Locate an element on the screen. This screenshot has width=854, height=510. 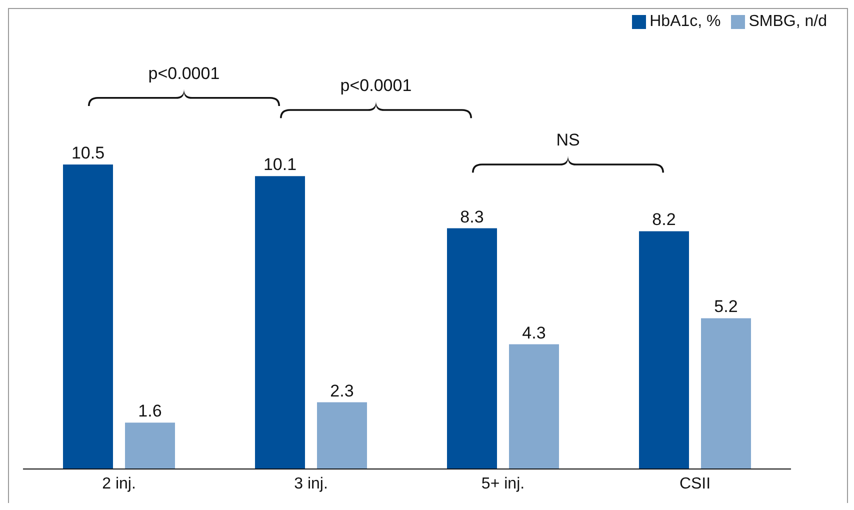
data-label: 4.3 is located at coordinates (534, 332).